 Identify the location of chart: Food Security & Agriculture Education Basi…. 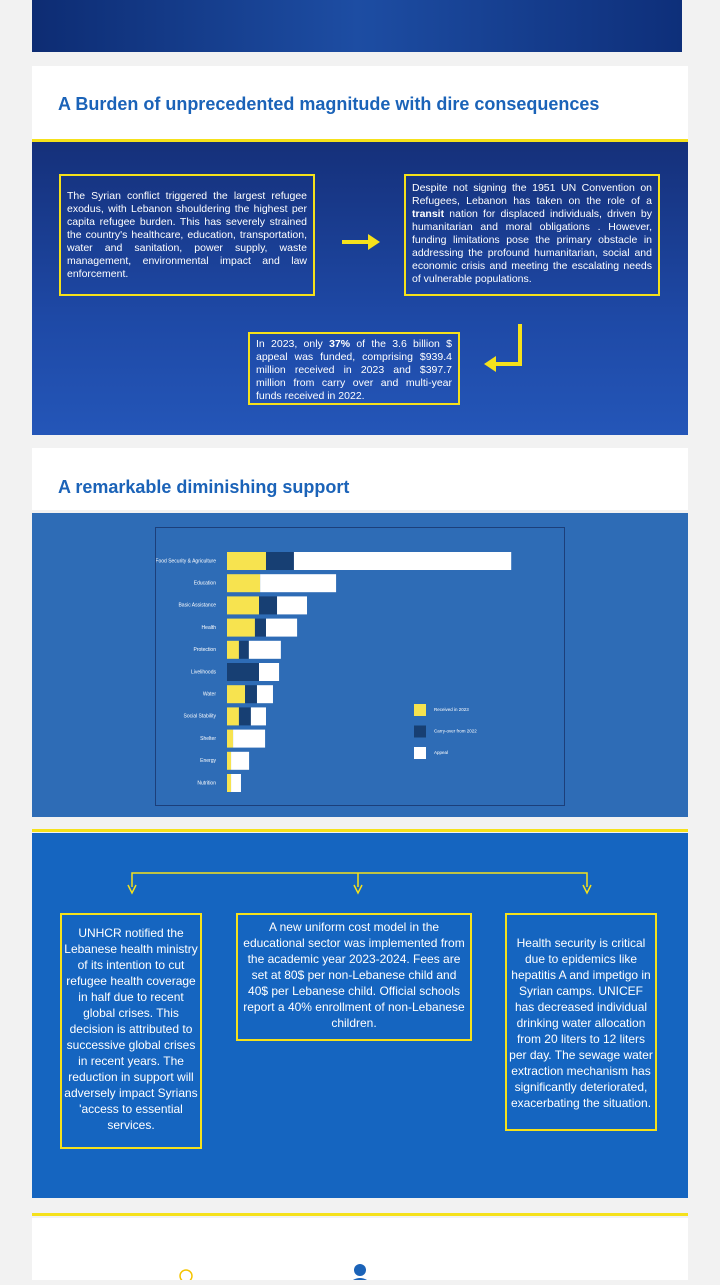
(360, 666).